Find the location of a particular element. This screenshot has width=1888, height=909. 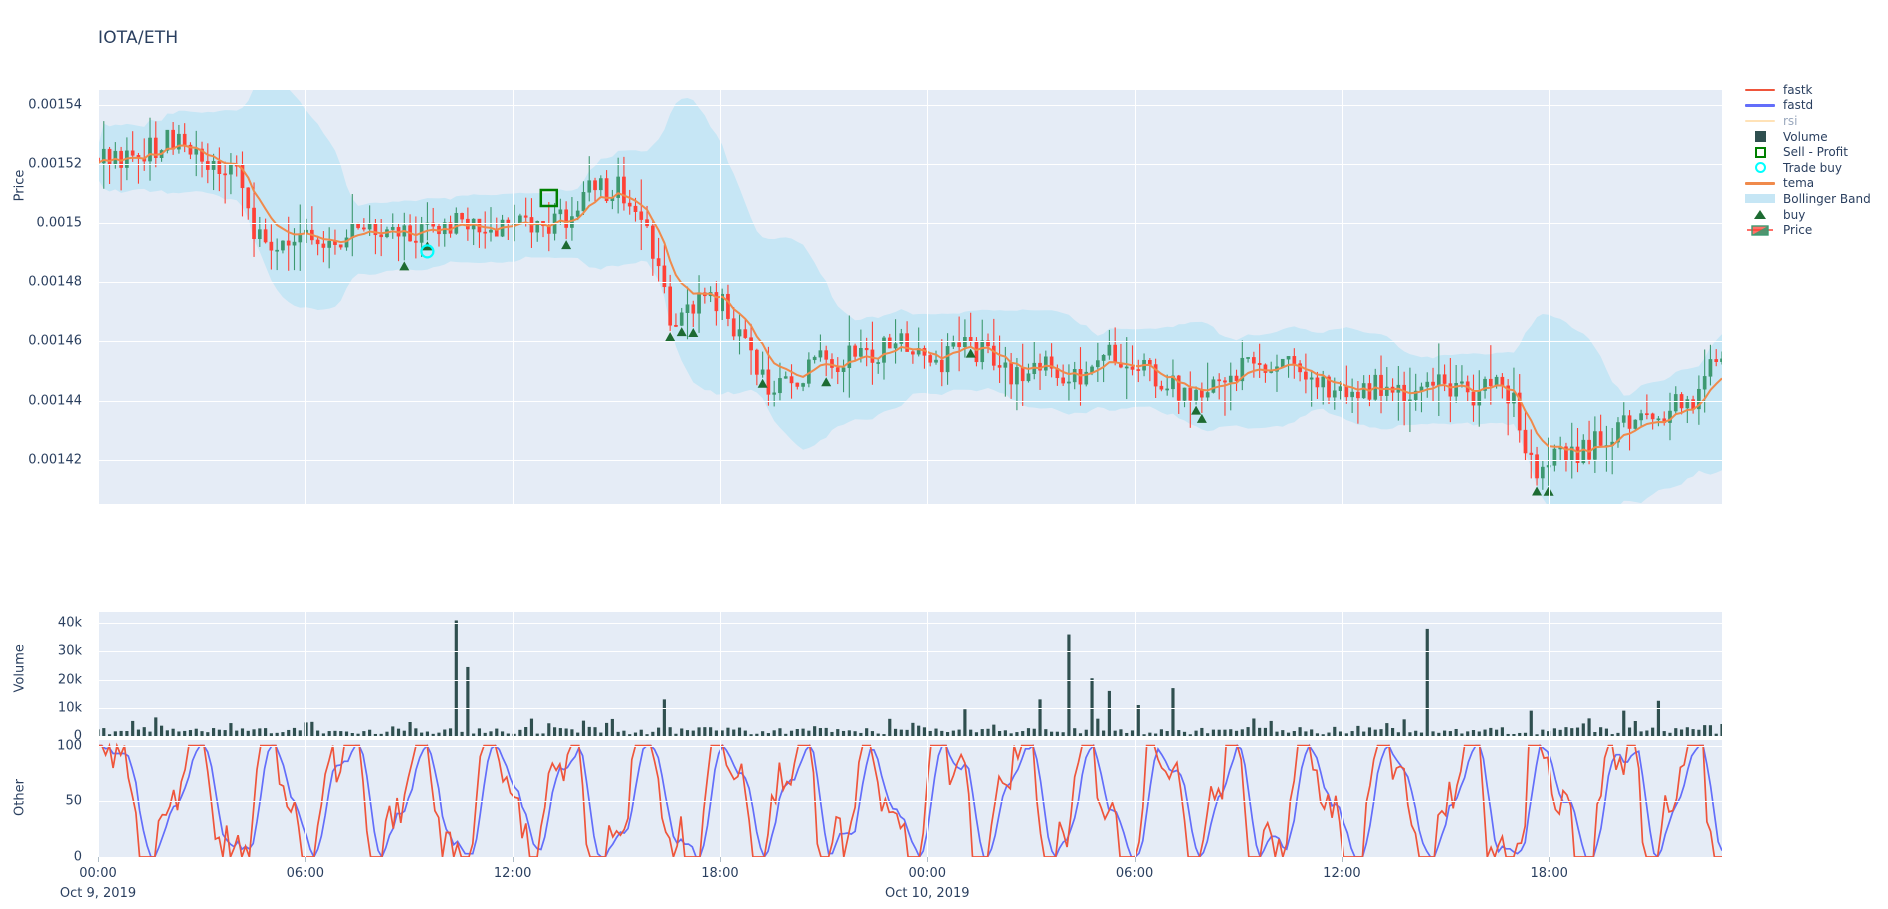

legend-item-rsi: rsi is located at coordinates (1816, 121).